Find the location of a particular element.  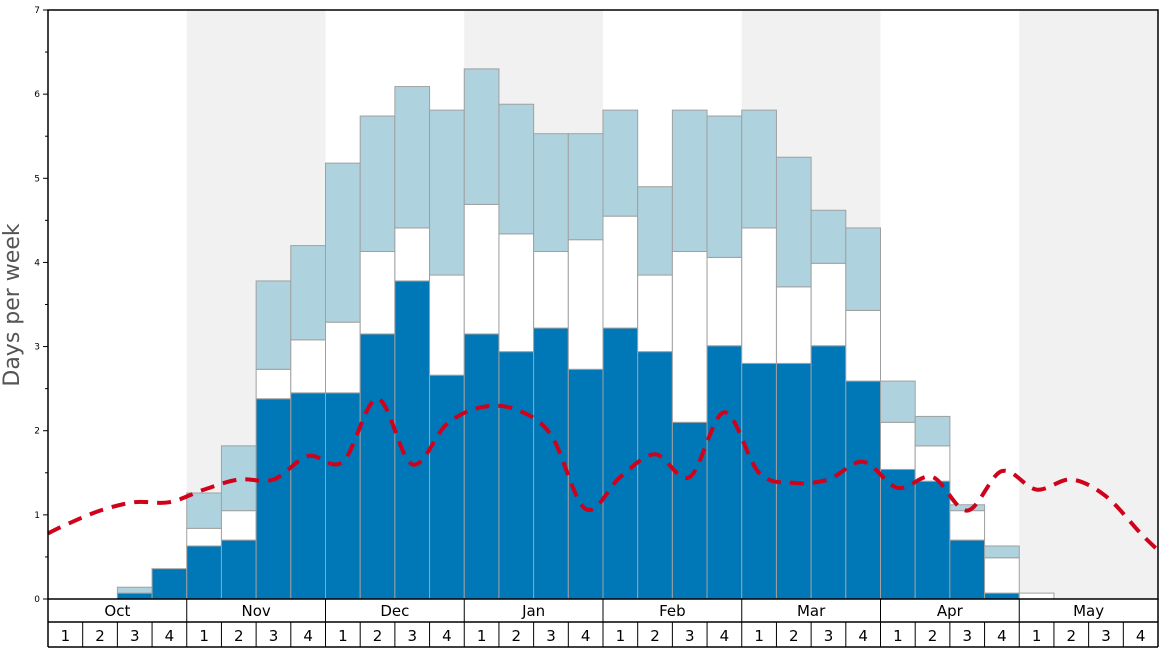

month-label-feb: Feb is located at coordinates (672, 611).